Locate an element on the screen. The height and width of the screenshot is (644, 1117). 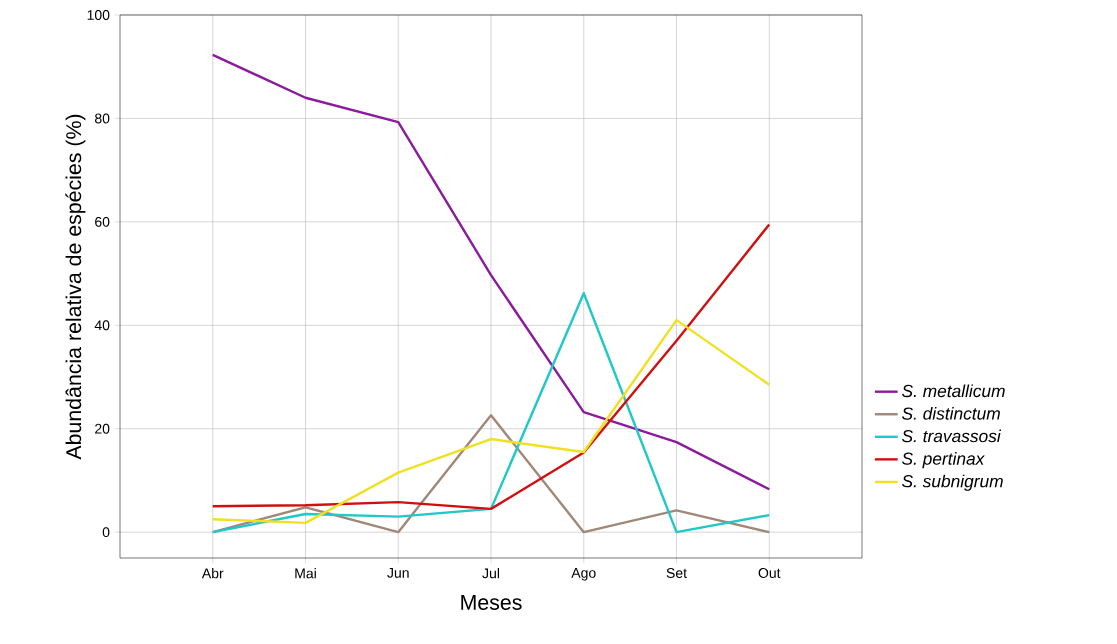
y-tick-label: 0 is located at coordinates (106, 532).